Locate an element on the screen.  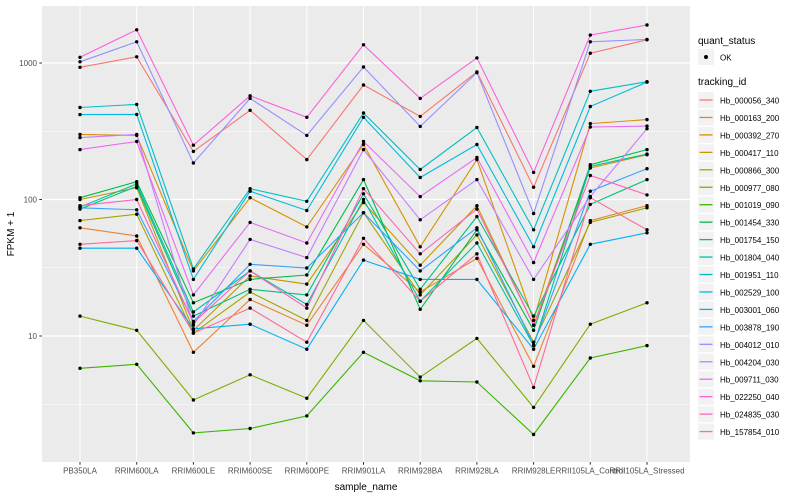
legend-item-label: Hb_000392_270 is located at coordinates (750, 135).